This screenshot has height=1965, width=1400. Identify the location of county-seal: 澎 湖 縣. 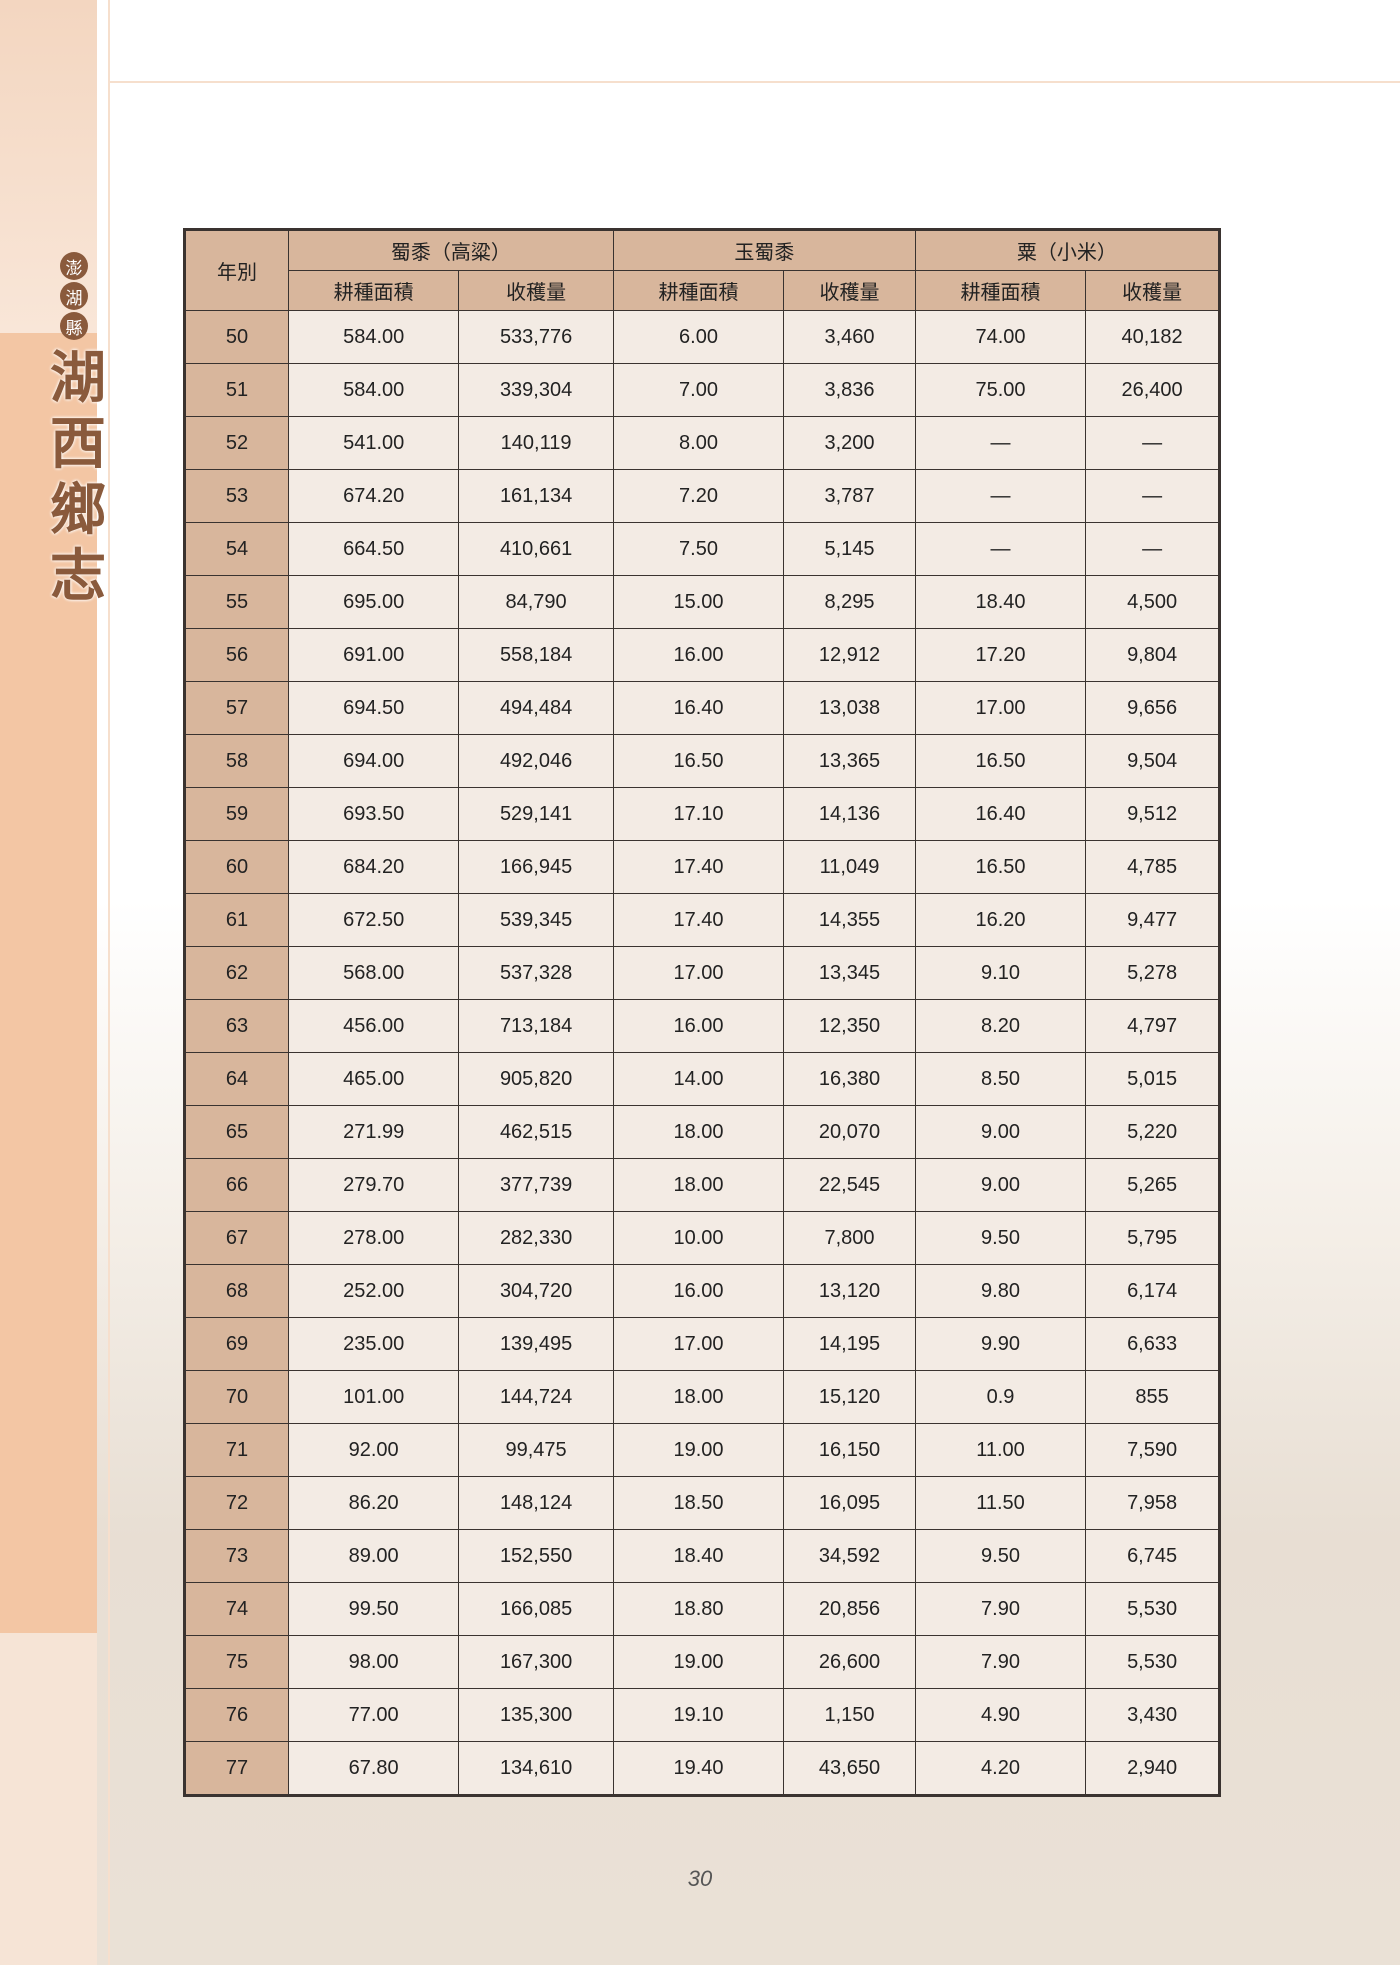
(75, 296).